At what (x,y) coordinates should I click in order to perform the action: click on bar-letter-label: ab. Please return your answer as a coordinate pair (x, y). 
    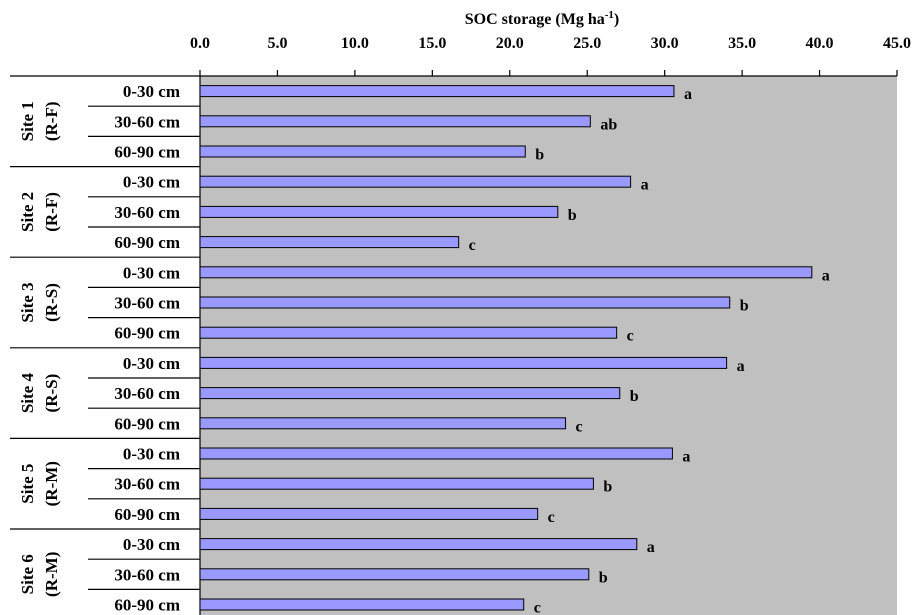
    Looking at the image, I should click on (608, 124).